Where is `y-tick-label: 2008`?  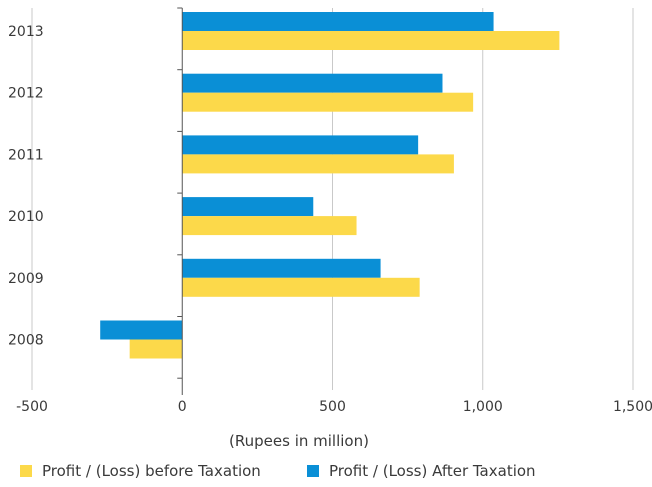
y-tick-label: 2008 is located at coordinates (26, 341).